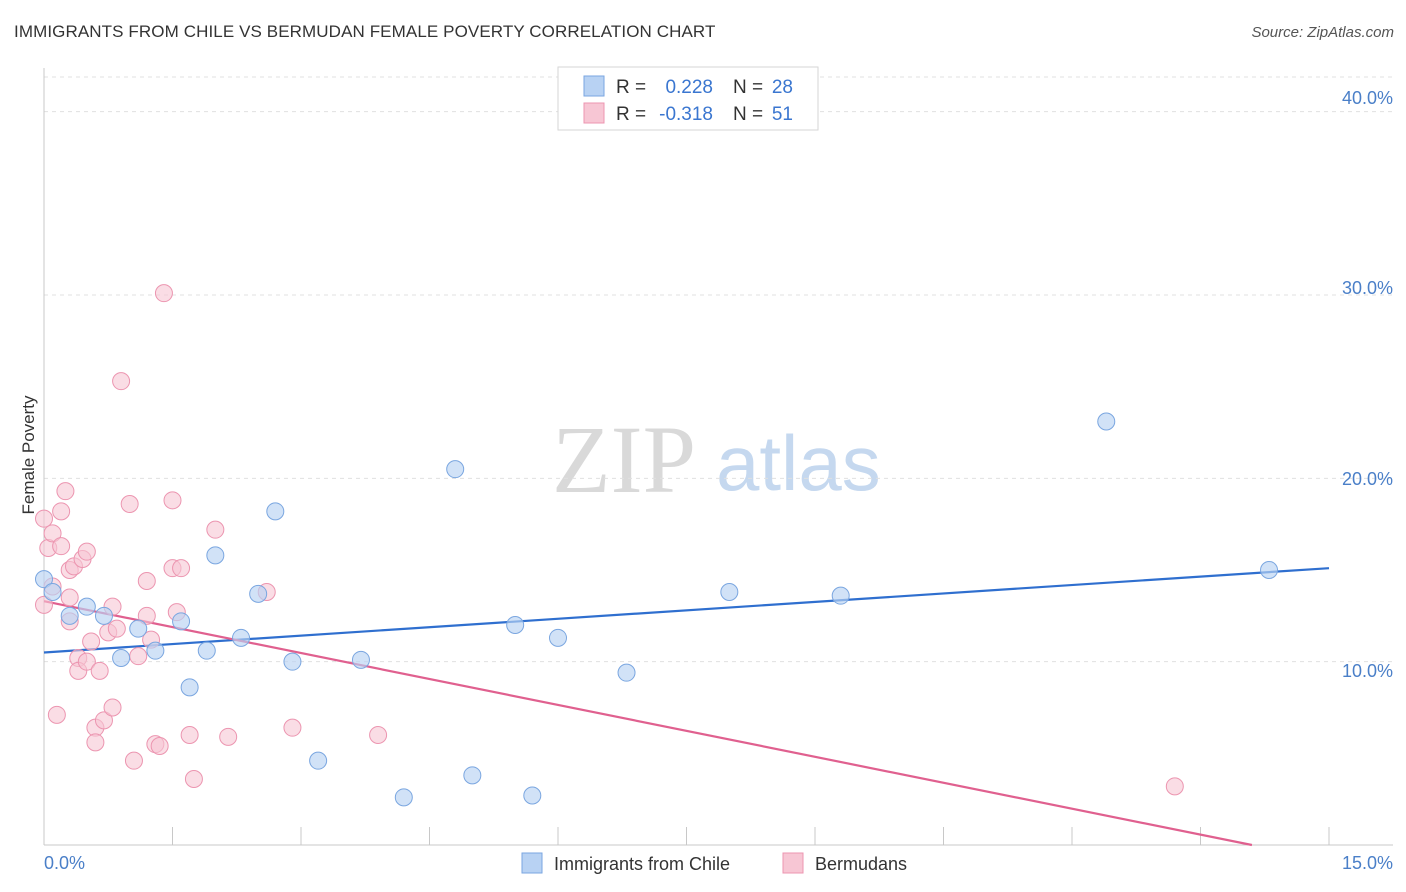 The image size is (1406, 892). What do you see at coordinates (748, 87) in the screenshot?
I see `legend-n-label-chile: N =` at bounding box center [748, 87].